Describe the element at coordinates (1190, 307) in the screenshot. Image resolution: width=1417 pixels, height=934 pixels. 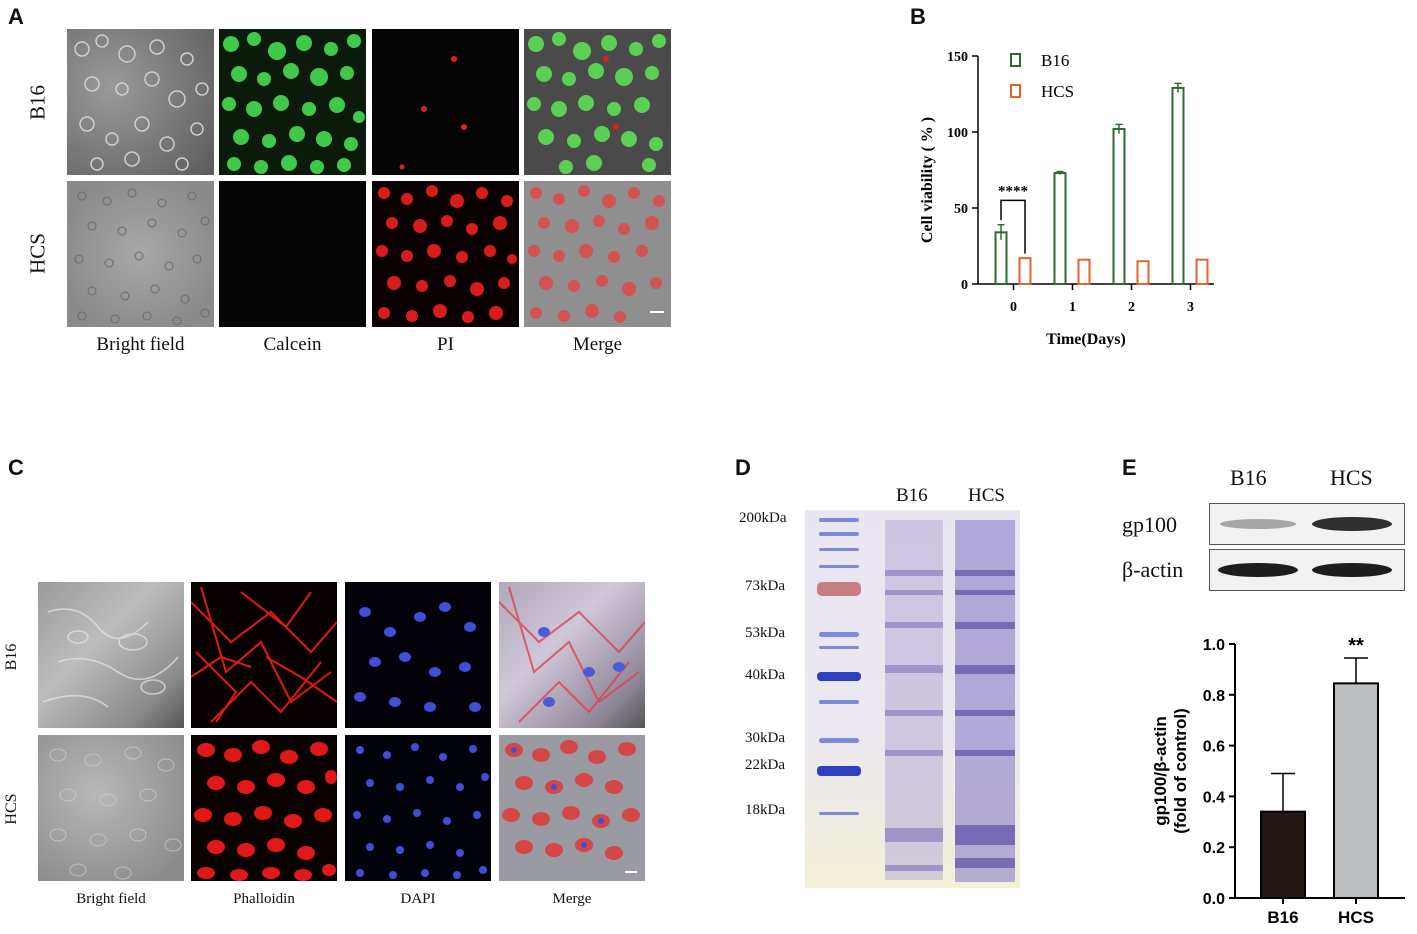
I see `x-tick-label: 3` at that location.